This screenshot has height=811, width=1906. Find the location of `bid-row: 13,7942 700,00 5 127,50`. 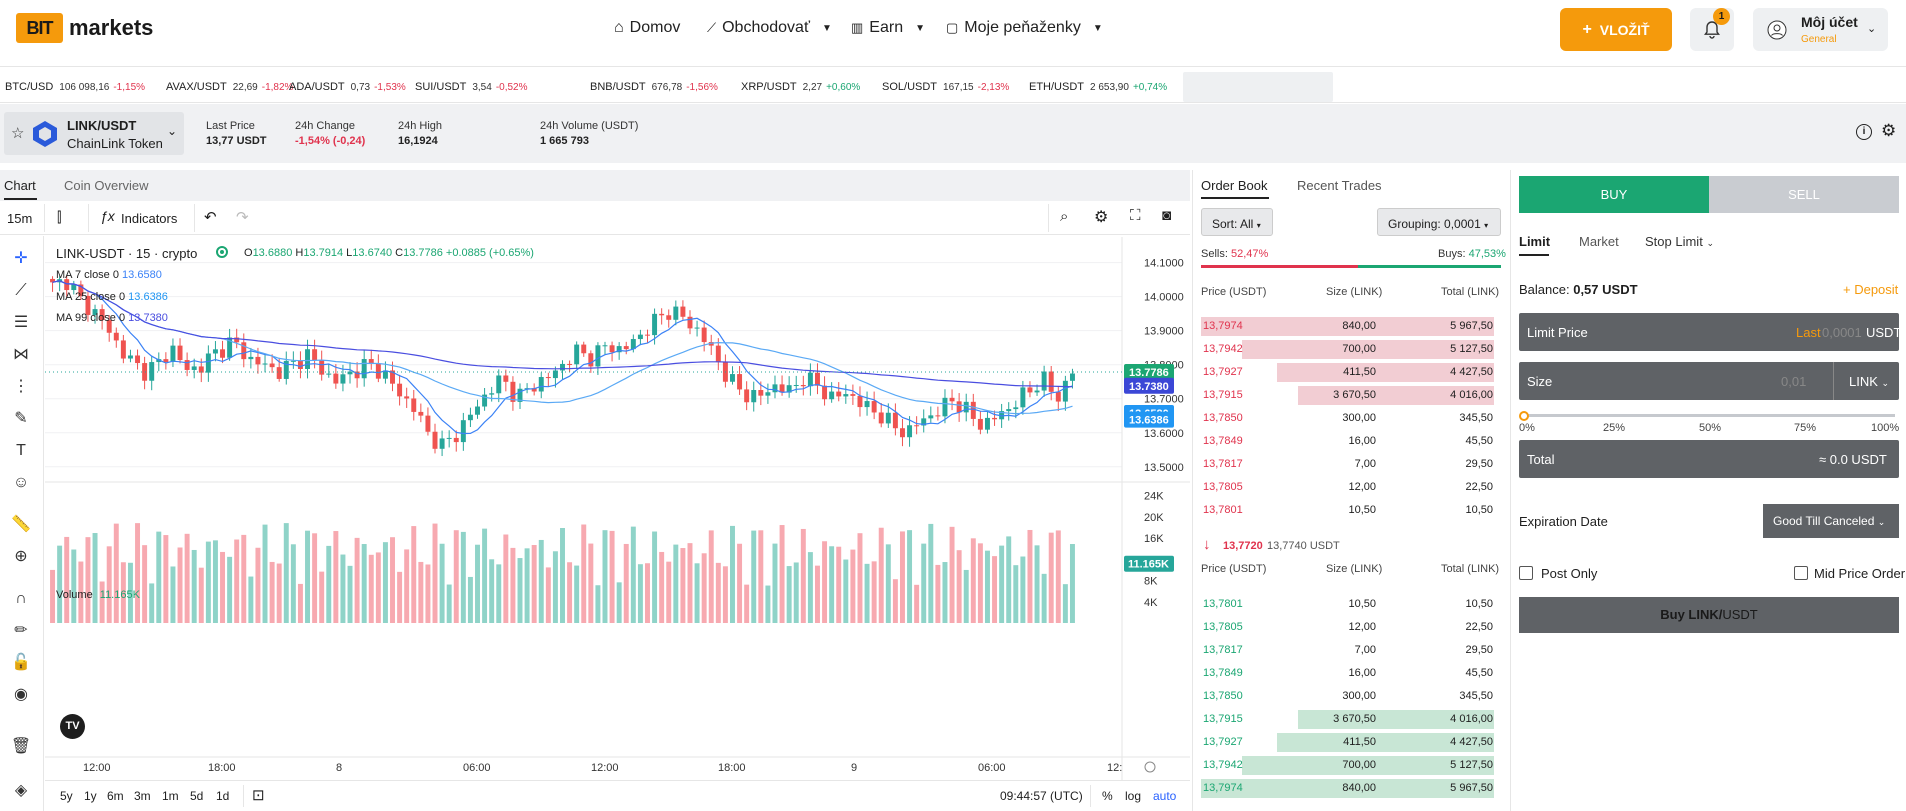

bid-row: 13,7942 700,00 5 127,50 is located at coordinates (1347, 765).